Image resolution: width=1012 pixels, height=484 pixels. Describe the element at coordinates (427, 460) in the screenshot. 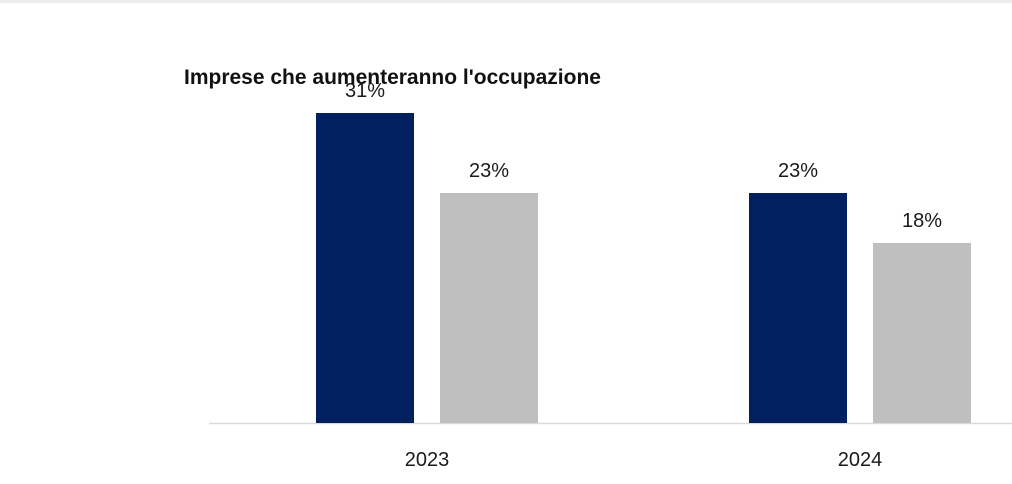

I see `x-tick-label-2023: 2023` at that location.